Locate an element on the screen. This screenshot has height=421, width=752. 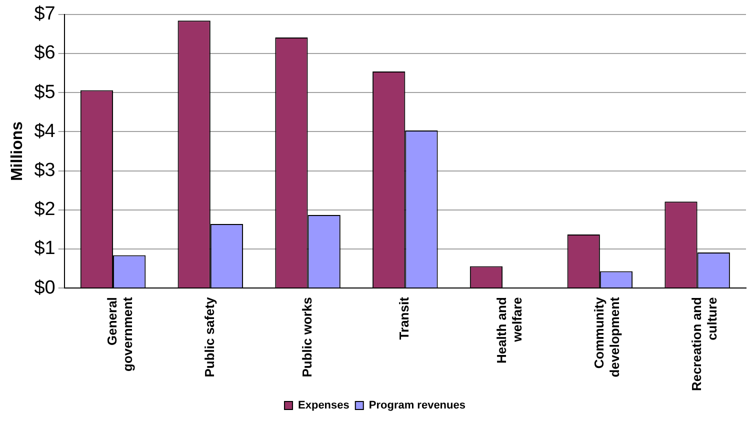
legend-label: Expenses is located at coordinates (324, 406).